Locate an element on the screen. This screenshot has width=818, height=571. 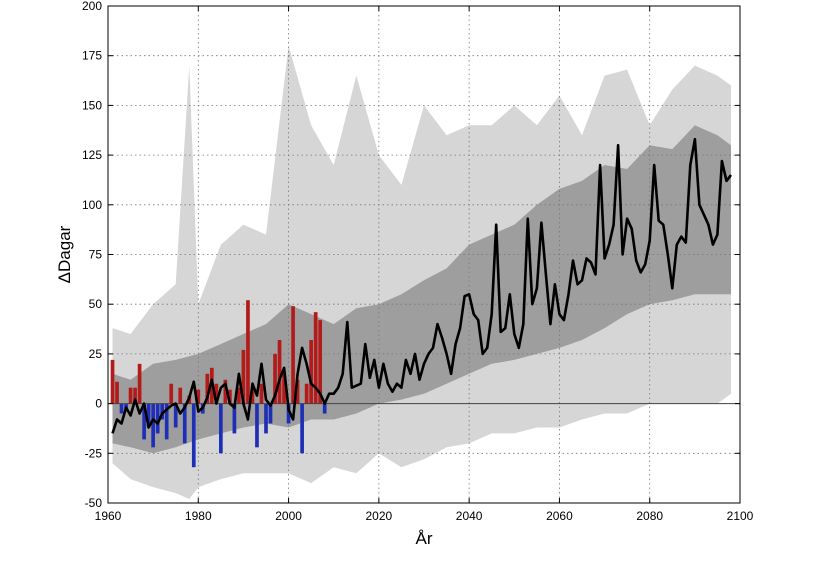
y-tick-label: 75 is located at coordinates (96, 255).